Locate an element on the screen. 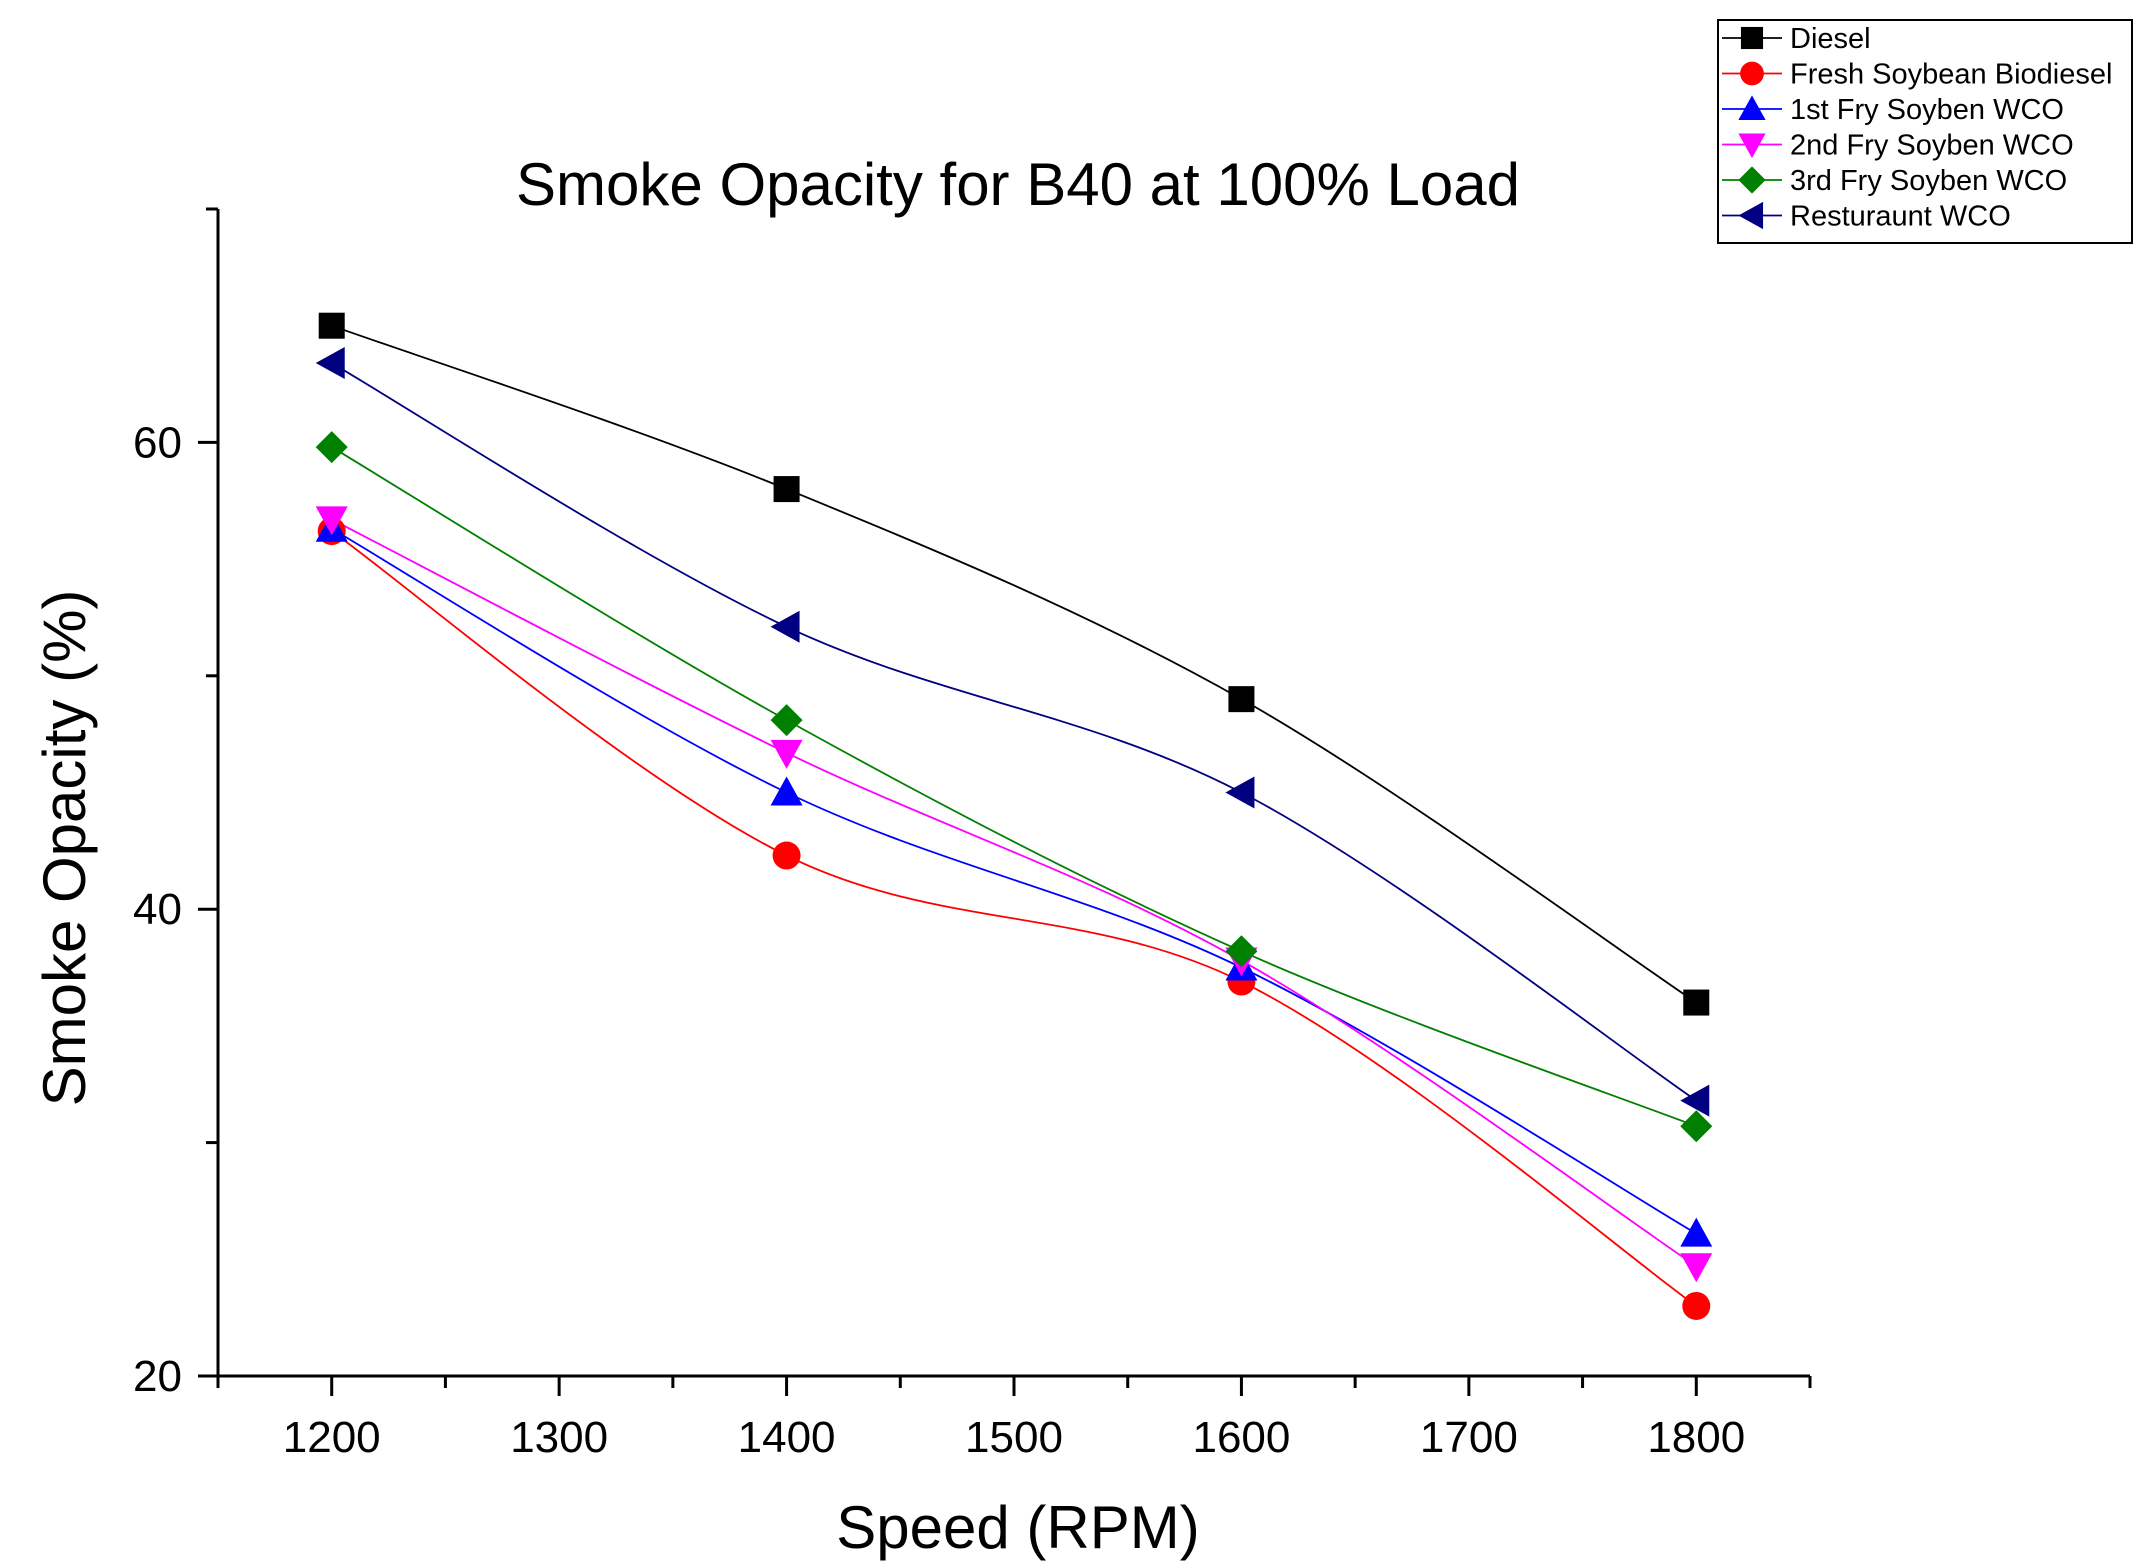 The image size is (2145, 1568). x-tick-label: 1200 is located at coordinates (332, 1437).